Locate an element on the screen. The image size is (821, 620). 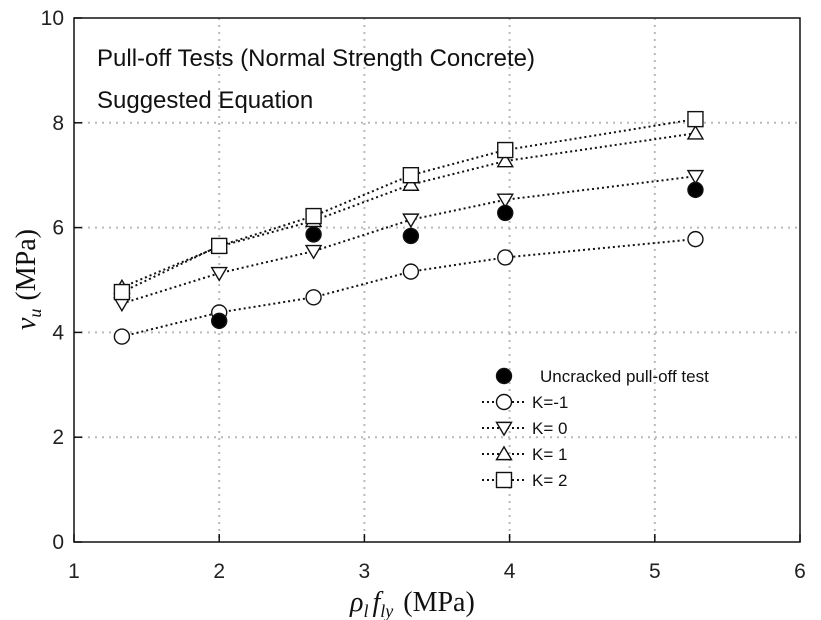
series-line is located at coordinates (408, 288).